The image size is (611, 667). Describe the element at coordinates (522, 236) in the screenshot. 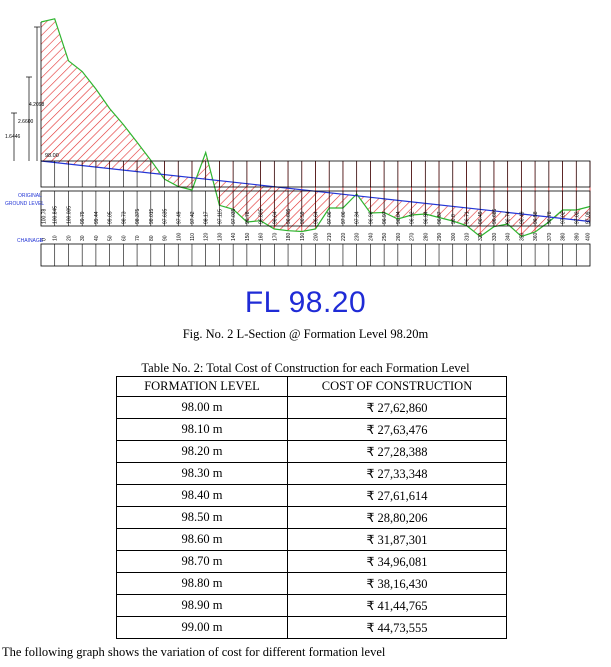

I see `chainage-value: 350` at that location.